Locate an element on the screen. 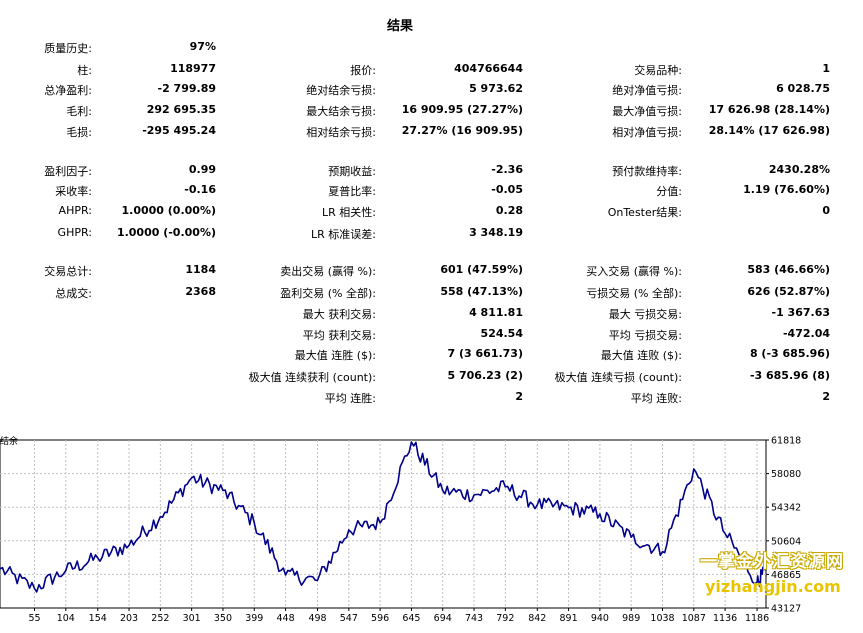 This screenshot has width=863, height=633. stat-label: 最大值 连败 ($): is located at coordinates (641, 355).